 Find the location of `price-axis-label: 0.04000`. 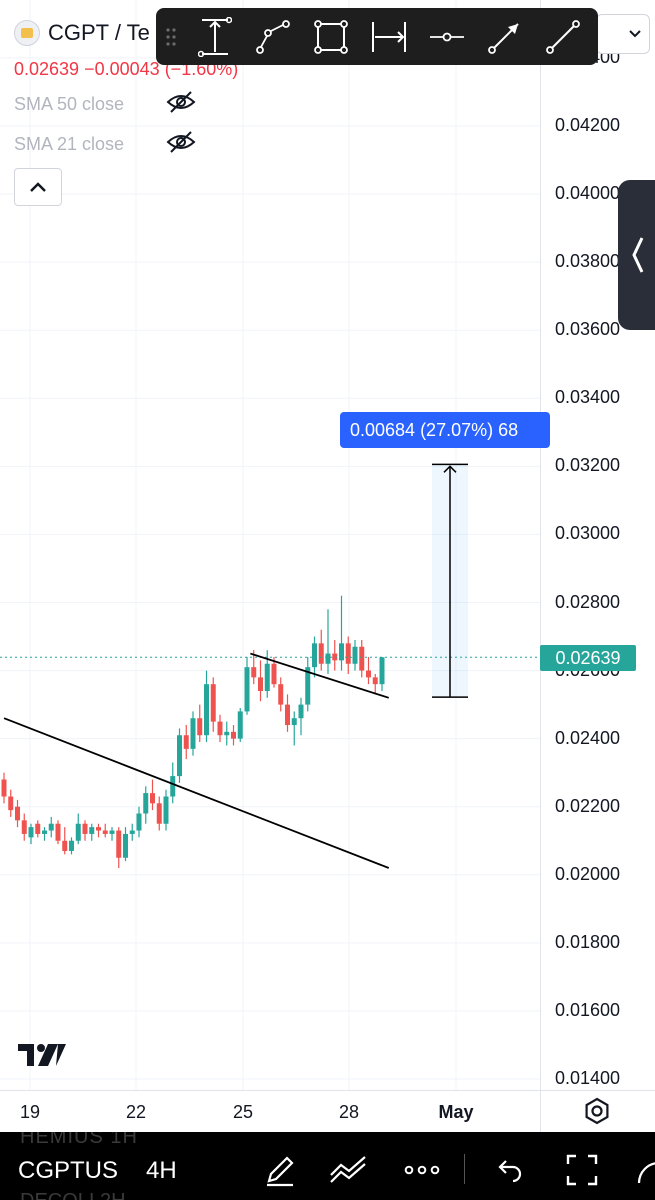

price-axis-label: 0.04000 is located at coordinates (588, 193).